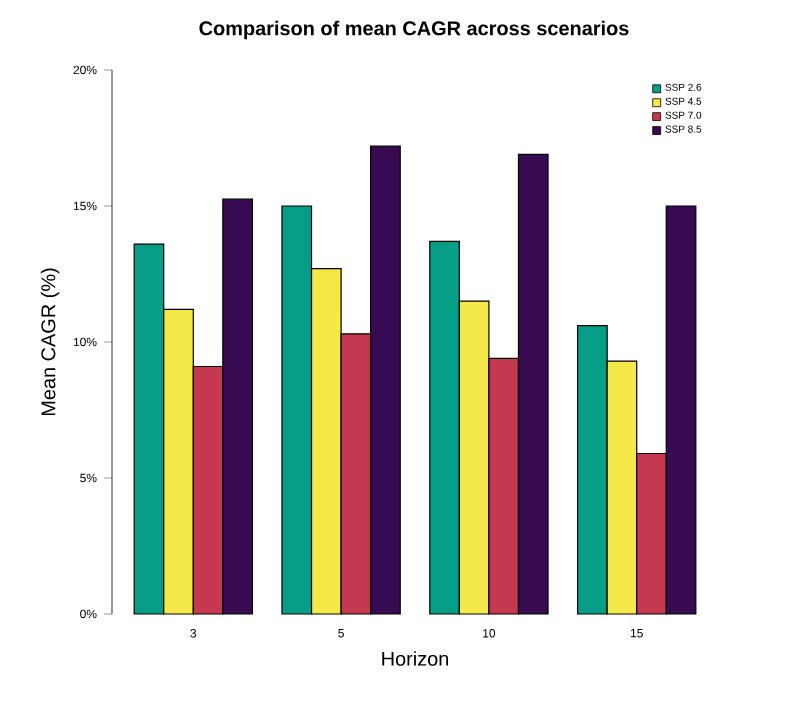  I want to click on y-axis-title: Mean CAGR (%), so click(50, 342).